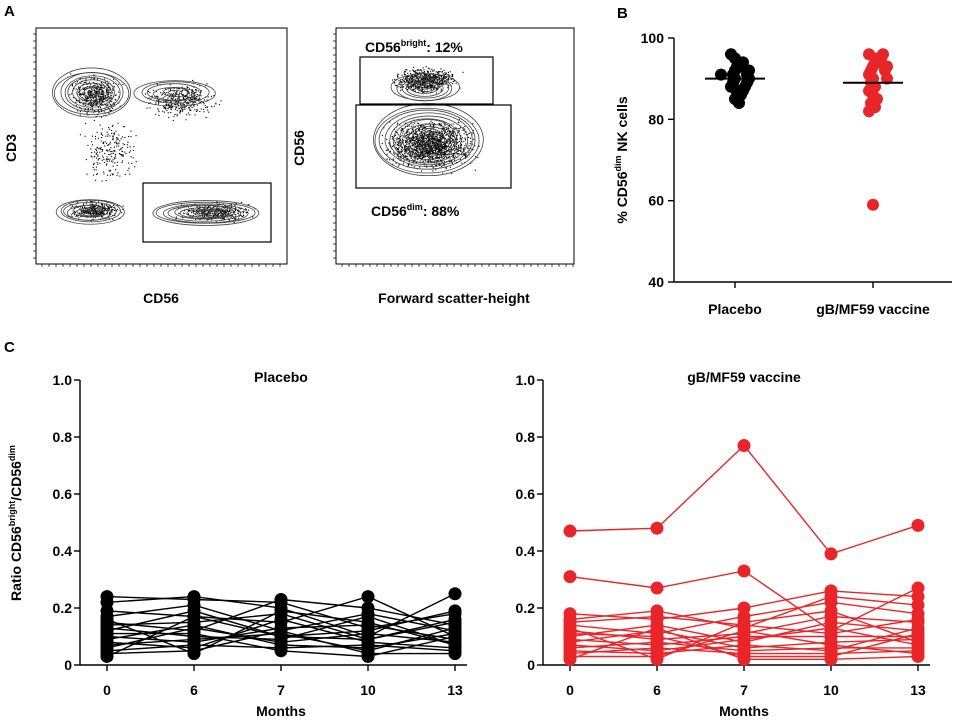 The width and height of the screenshot is (957, 722). I want to click on placebo-nk-point, so click(739, 103).